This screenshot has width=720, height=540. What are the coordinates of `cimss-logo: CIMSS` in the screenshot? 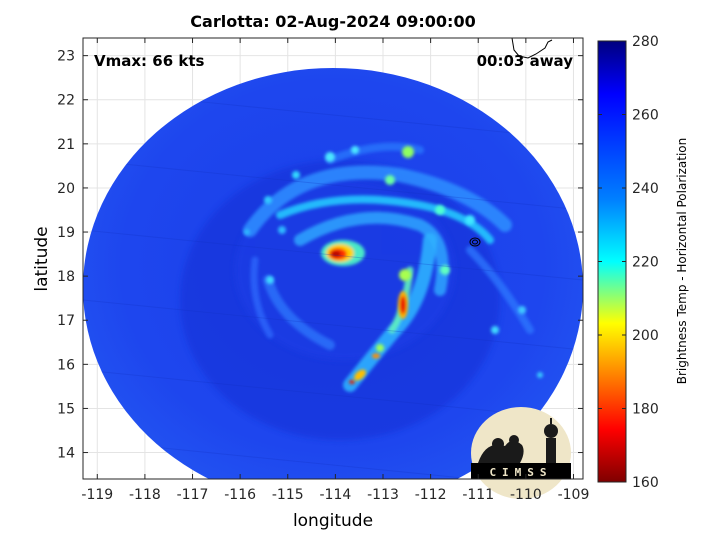 It's located at (521, 453).